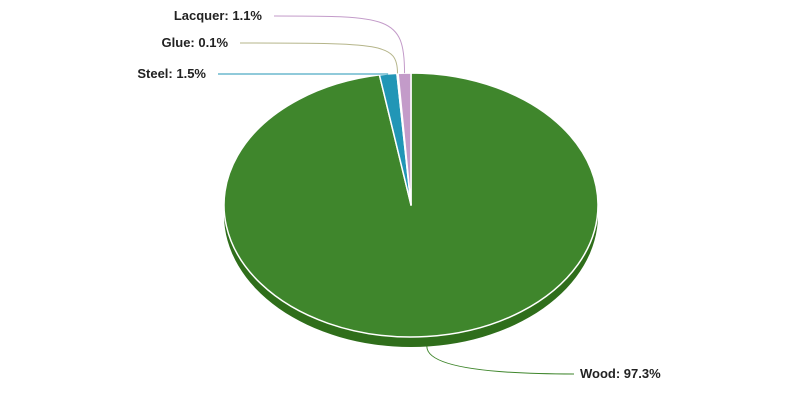  What do you see at coordinates (500, 360) in the screenshot?
I see `connector-wood` at bounding box center [500, 360].